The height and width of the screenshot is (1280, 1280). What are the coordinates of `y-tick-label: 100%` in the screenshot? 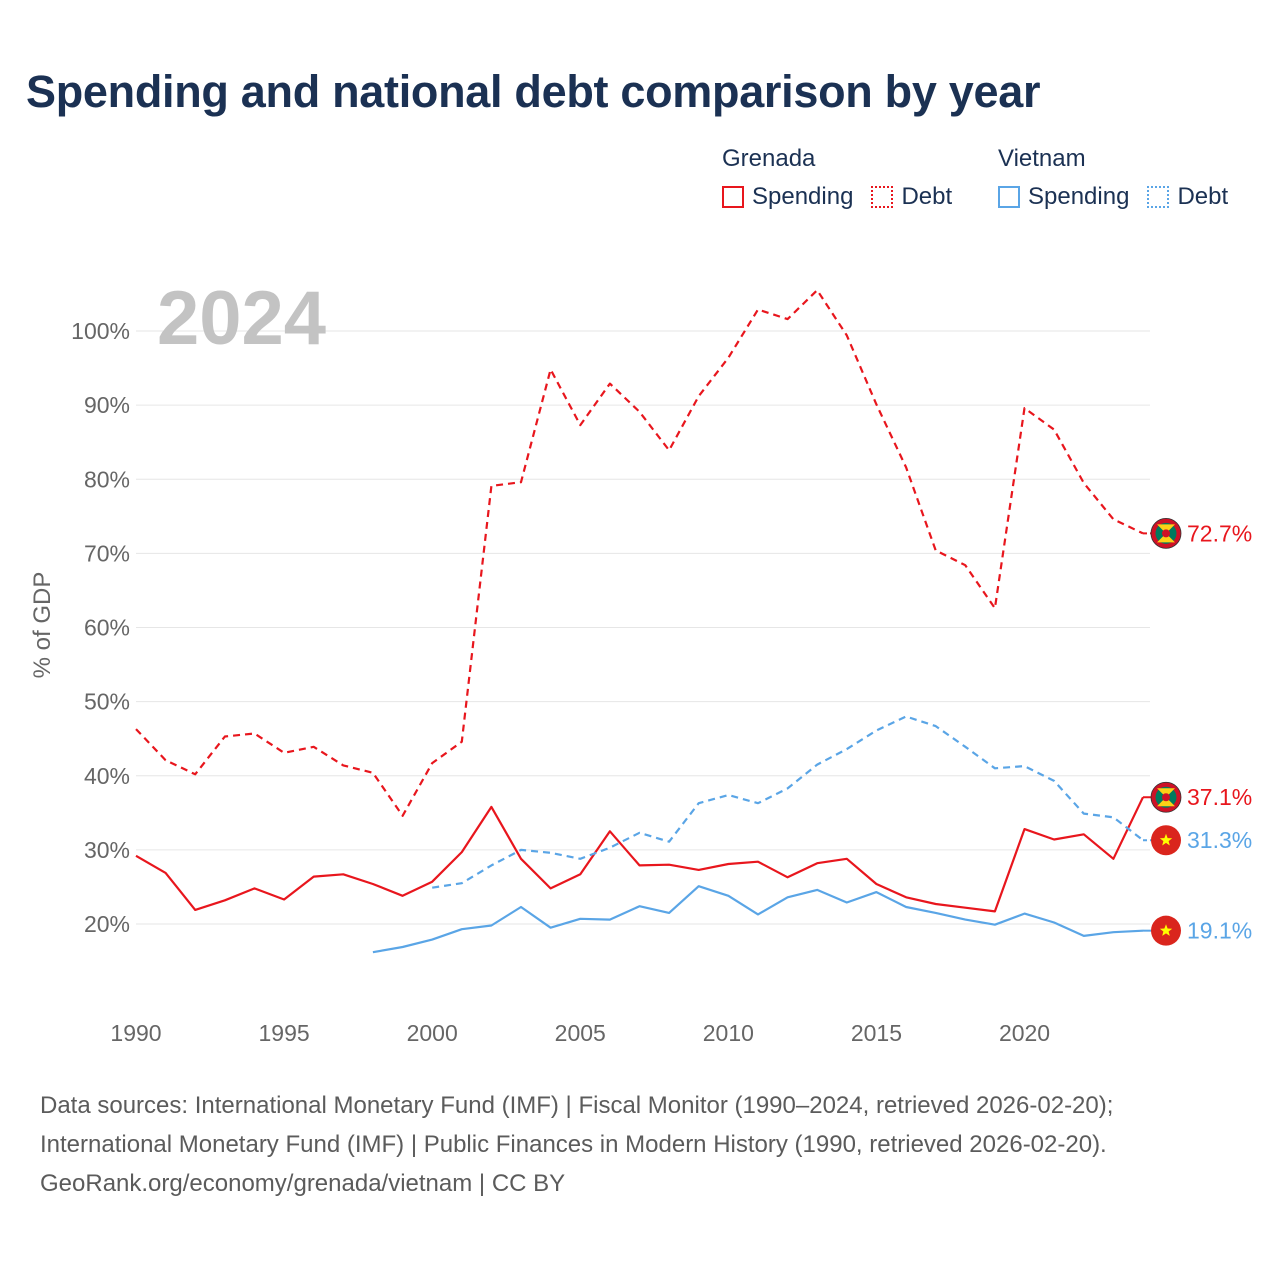 It's located at (100, 331).